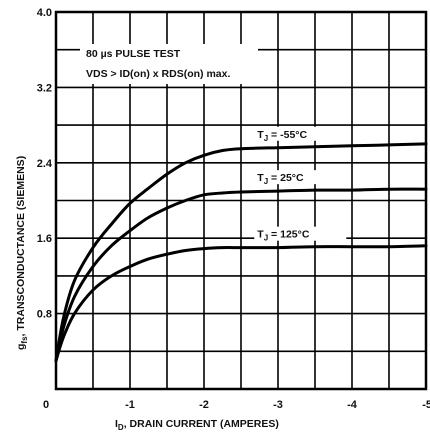  I want to click on series-label-1: TJ = -55°C, so click(282, 136).